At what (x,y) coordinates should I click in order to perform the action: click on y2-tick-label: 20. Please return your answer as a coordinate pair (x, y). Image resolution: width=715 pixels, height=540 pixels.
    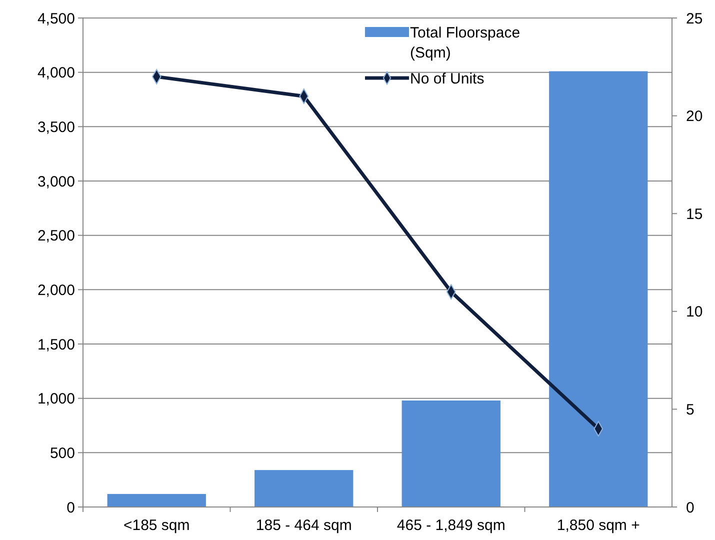
    Looking at the image, I should click on (694, 117).